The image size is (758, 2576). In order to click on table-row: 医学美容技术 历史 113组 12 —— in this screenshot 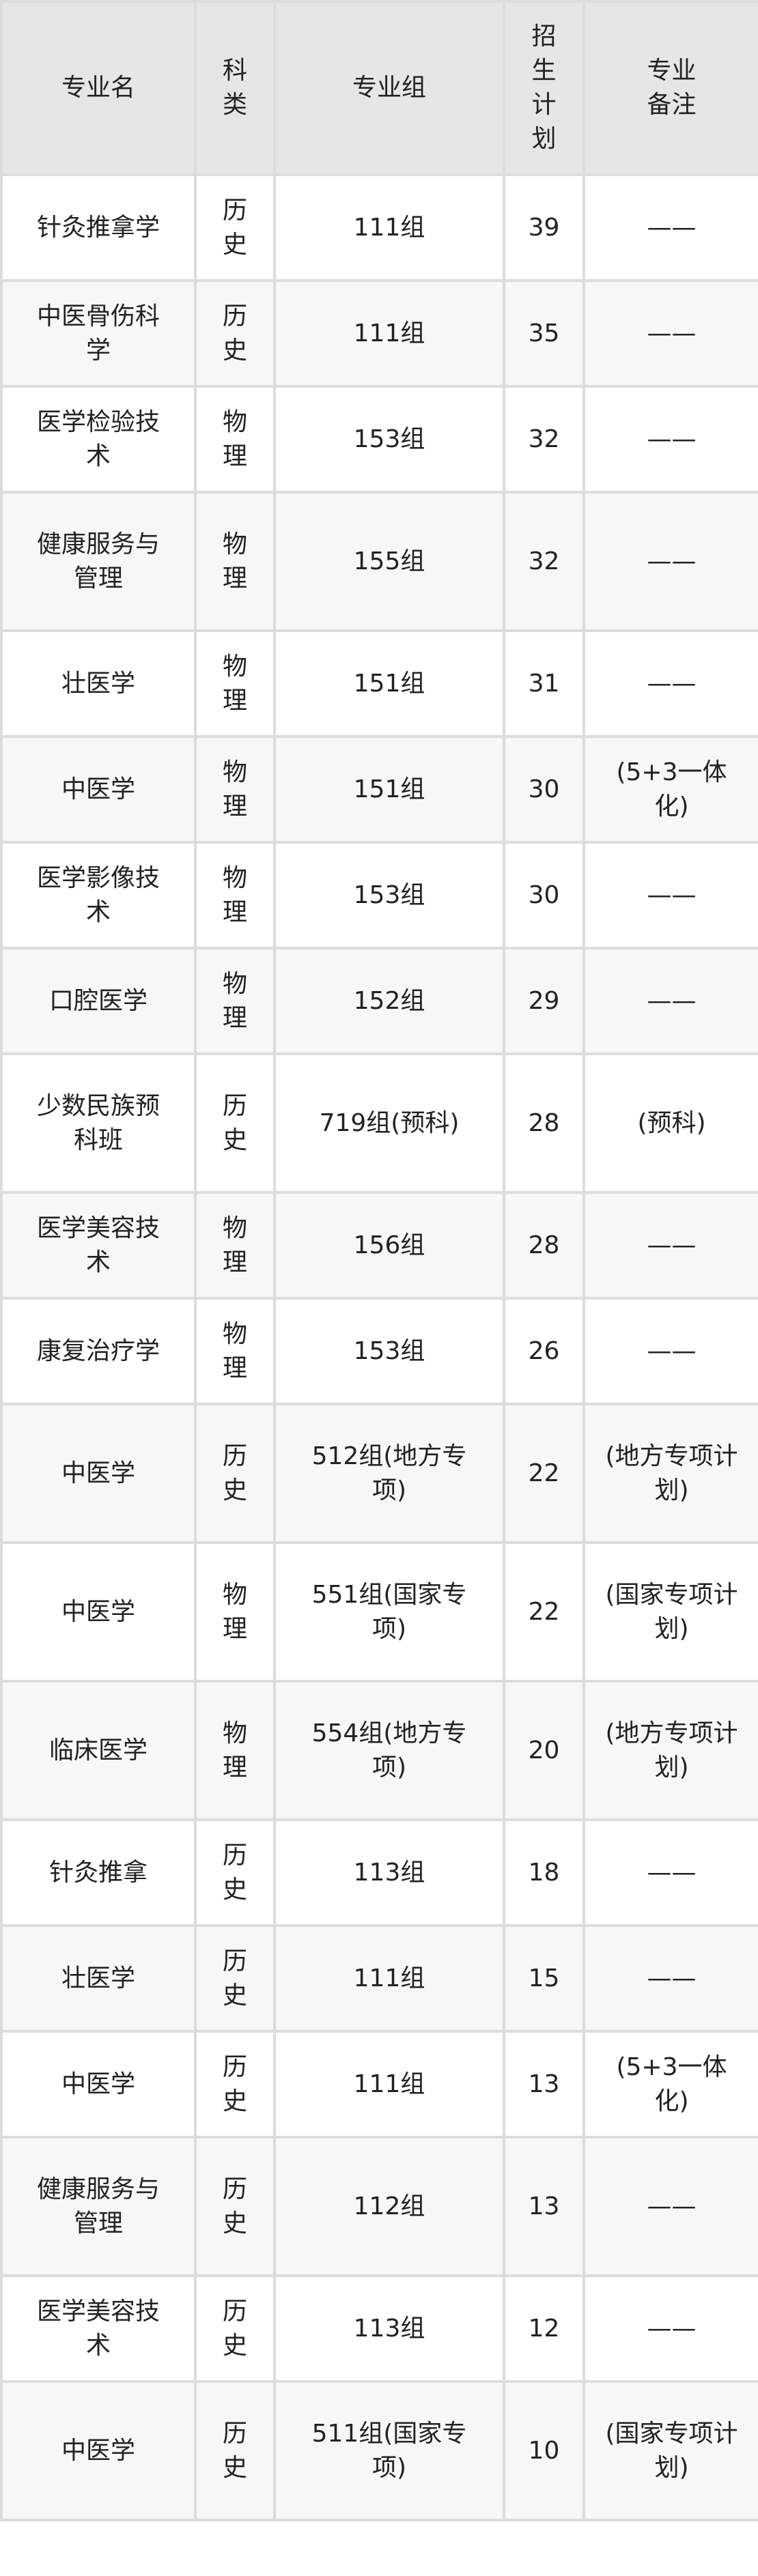, I will do `click(379, 2328)`.